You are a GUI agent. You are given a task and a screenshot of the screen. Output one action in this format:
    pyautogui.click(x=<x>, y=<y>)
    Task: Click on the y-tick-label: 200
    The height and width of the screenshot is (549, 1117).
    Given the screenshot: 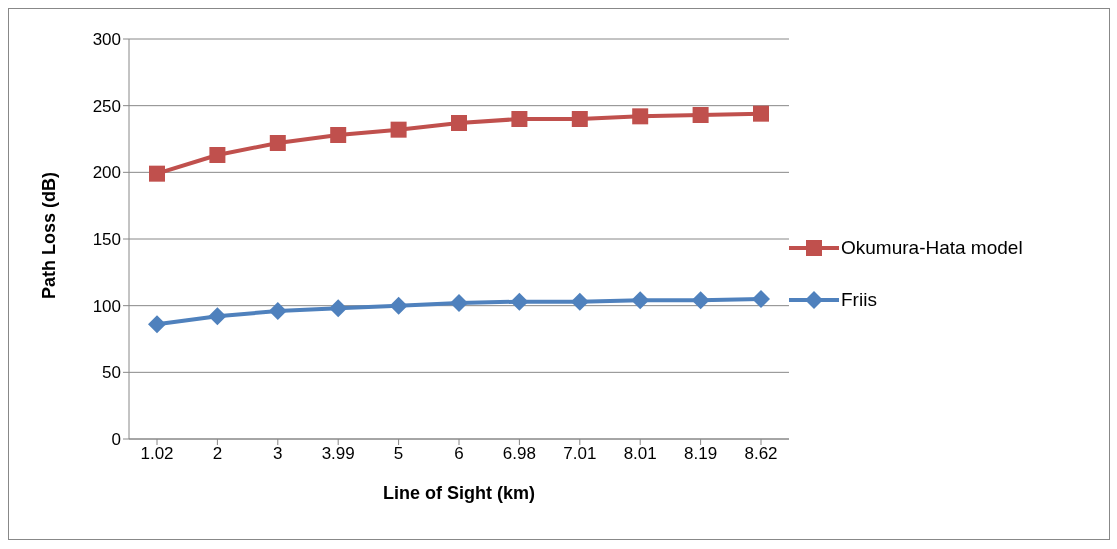 What is the action you would take?
    pyautogui.click(x=106, y=173)
    